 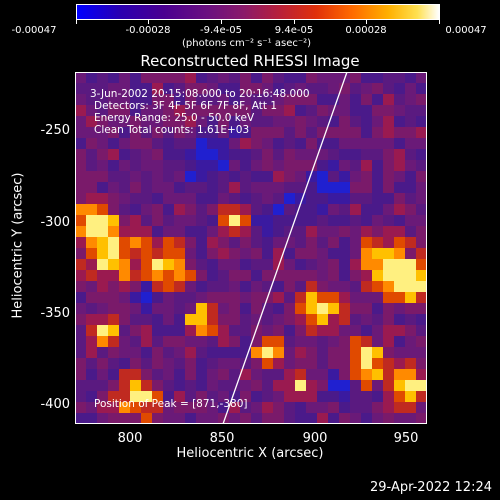 I want to click on plot-title: Reconstructed RHESSI Image, so click(x=250, y=61).